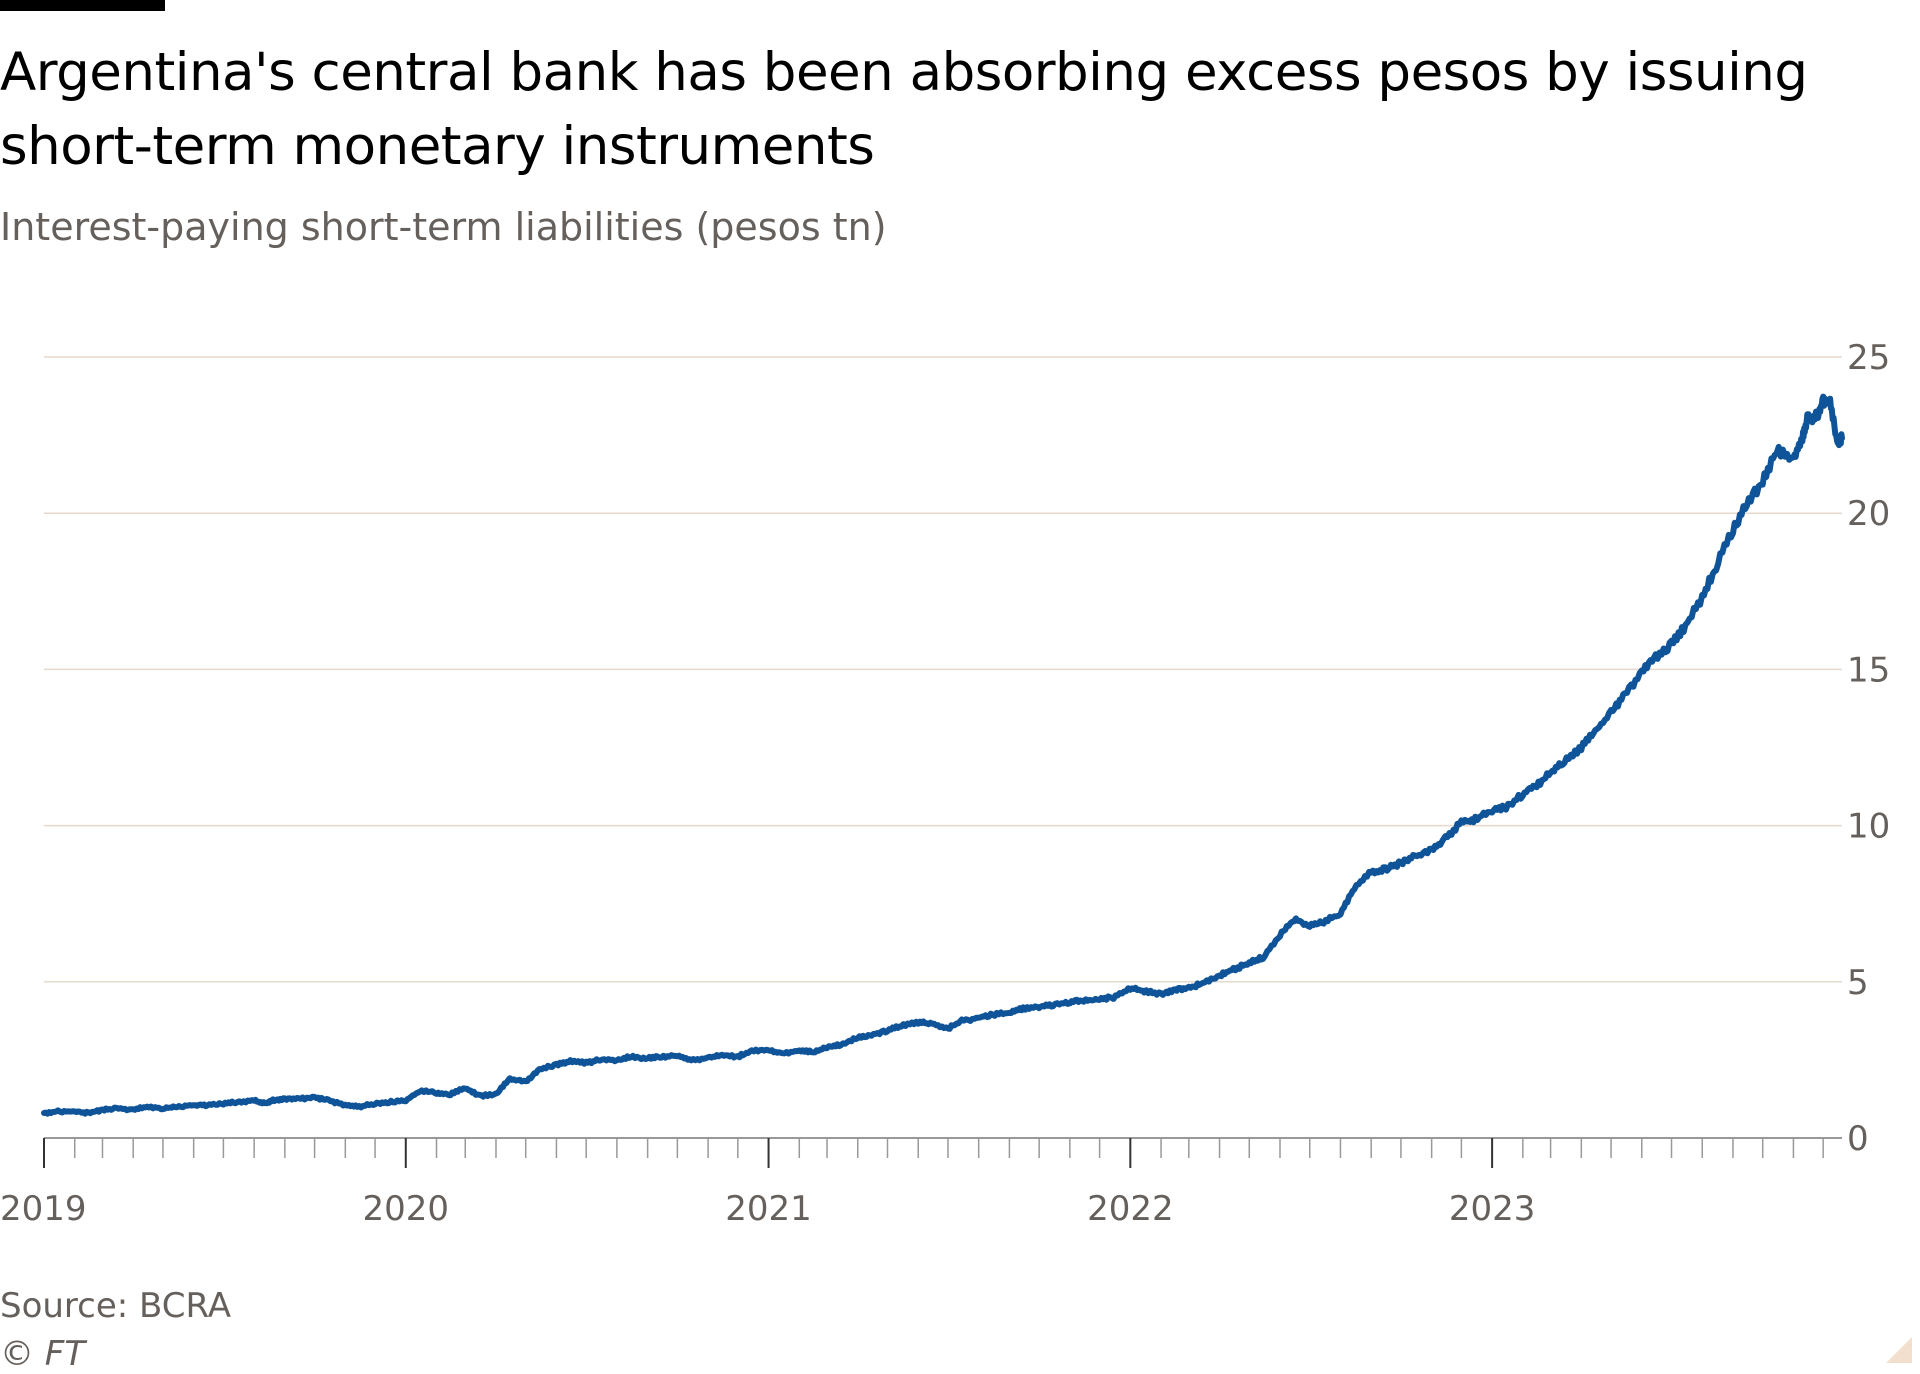 This screenshot has height=1374, width=1920. What do you see at coordinates (1868, 514) in the screenshot?
I see `y-tick-label: 20` at bounding box center [1868, 514].